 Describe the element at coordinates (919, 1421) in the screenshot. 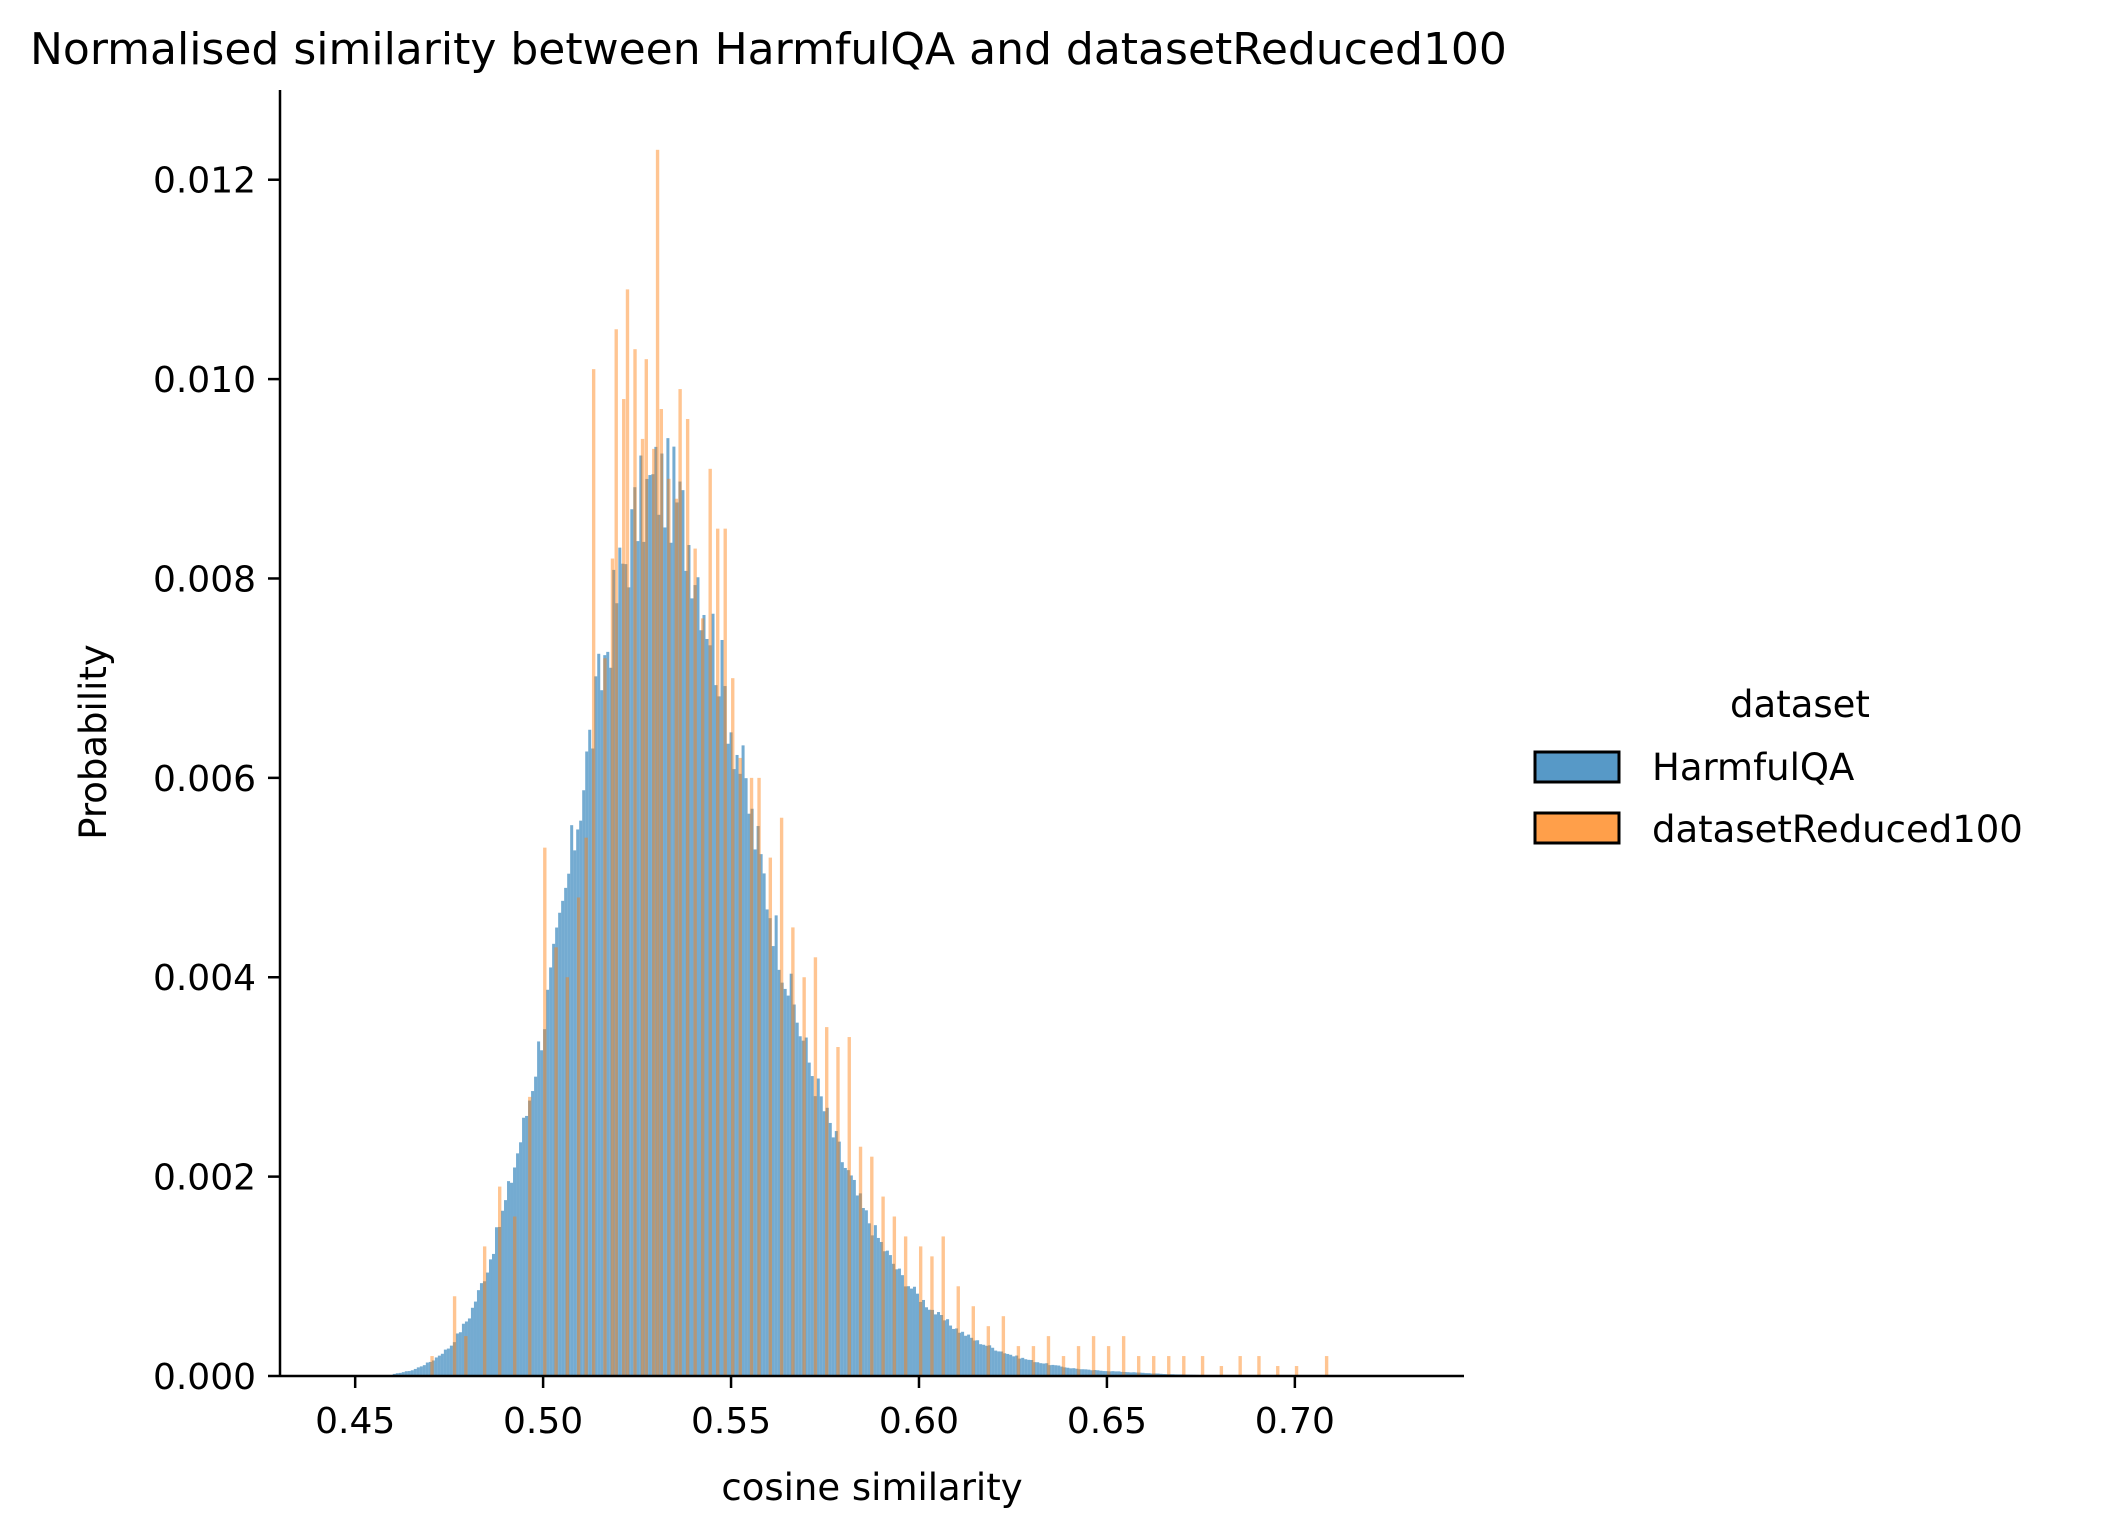

I see `x-tick-label: 0.60` at that location.